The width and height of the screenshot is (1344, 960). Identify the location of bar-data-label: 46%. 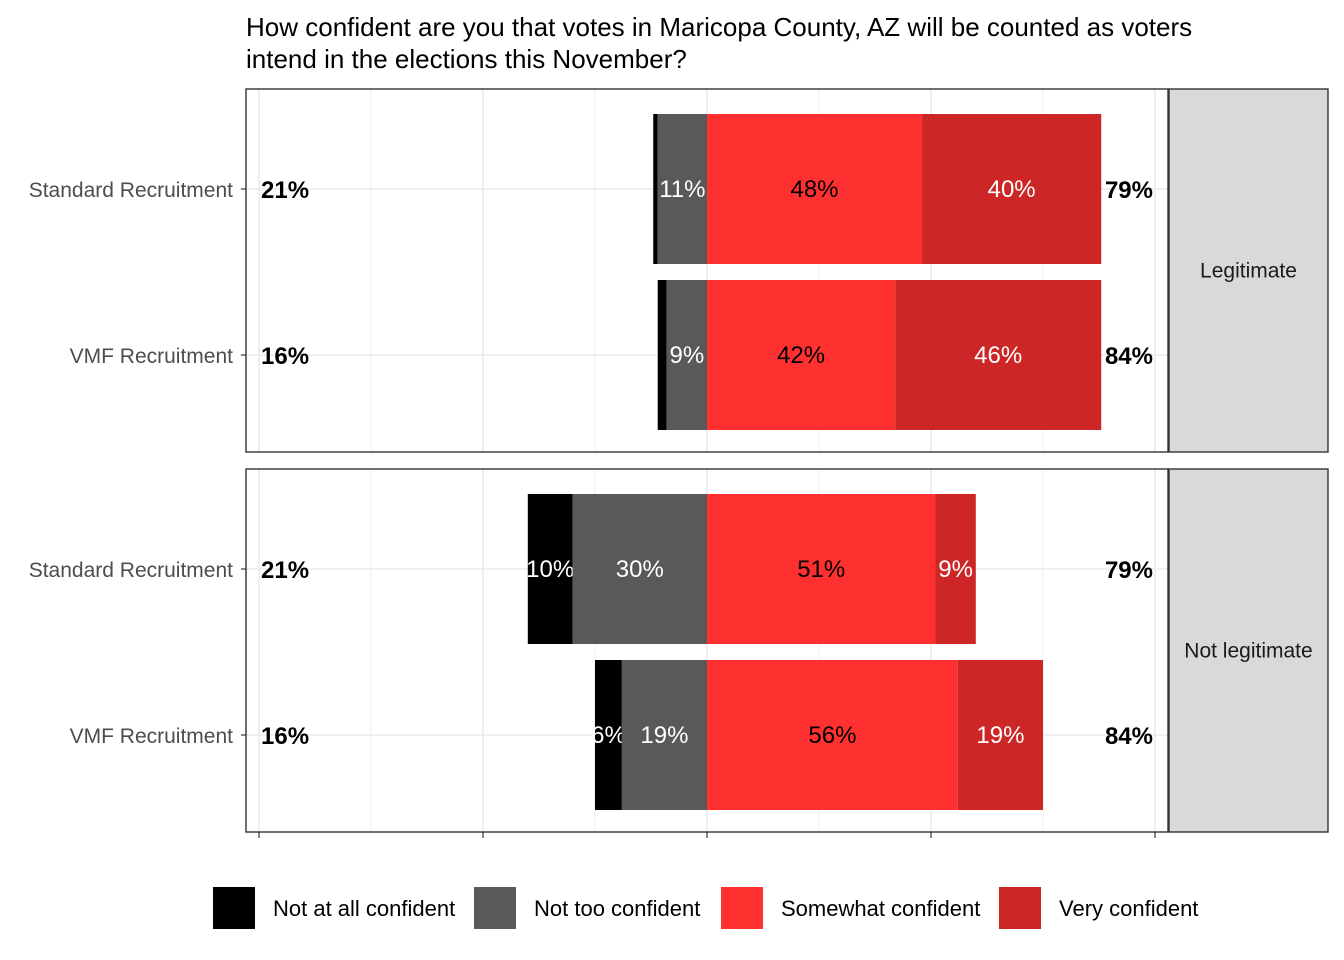
(998, 355).